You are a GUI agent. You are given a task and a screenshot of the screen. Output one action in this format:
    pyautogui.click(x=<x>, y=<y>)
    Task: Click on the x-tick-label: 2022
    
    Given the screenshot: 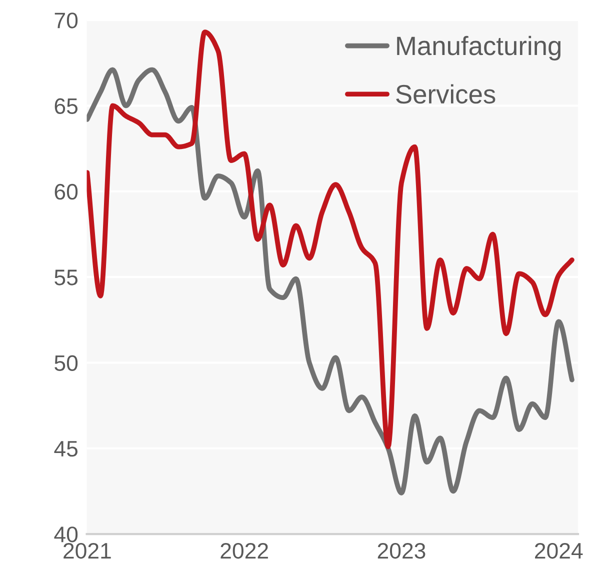 What is the action you would take?
    pyautogui.click(x=244, y=550)
    